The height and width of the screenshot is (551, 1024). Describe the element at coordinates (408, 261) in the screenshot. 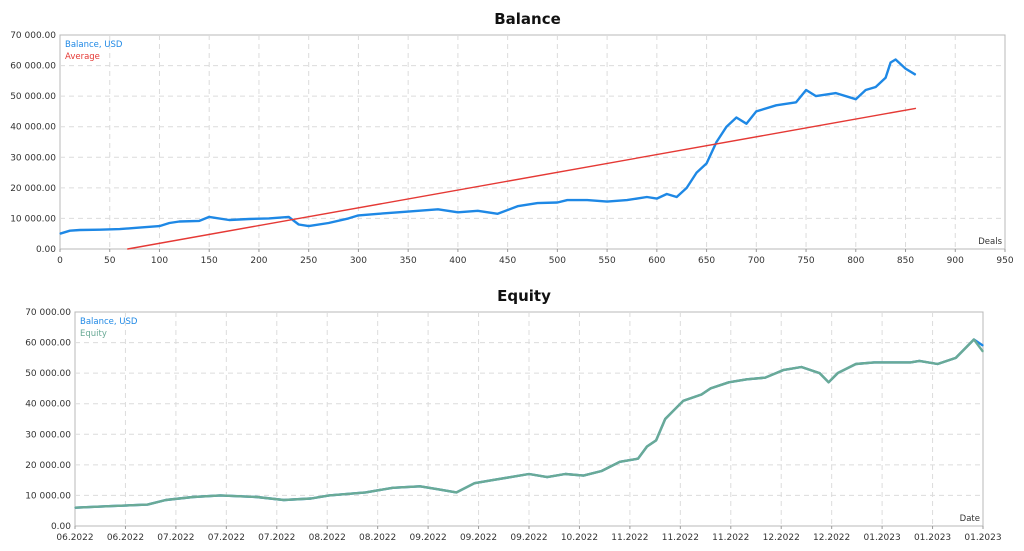

I see `x-tick-label: 350` at that location.